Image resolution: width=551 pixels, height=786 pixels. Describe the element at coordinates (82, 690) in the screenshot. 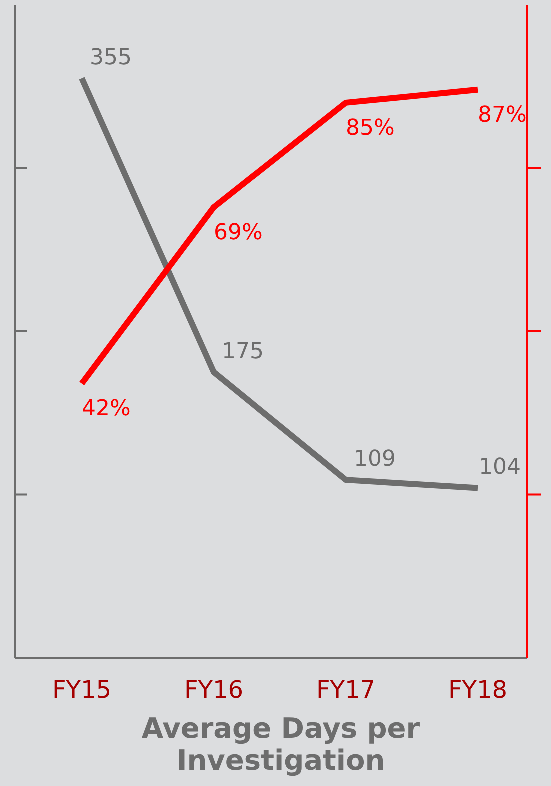

I see `x-tick-label: FY15` at that location.